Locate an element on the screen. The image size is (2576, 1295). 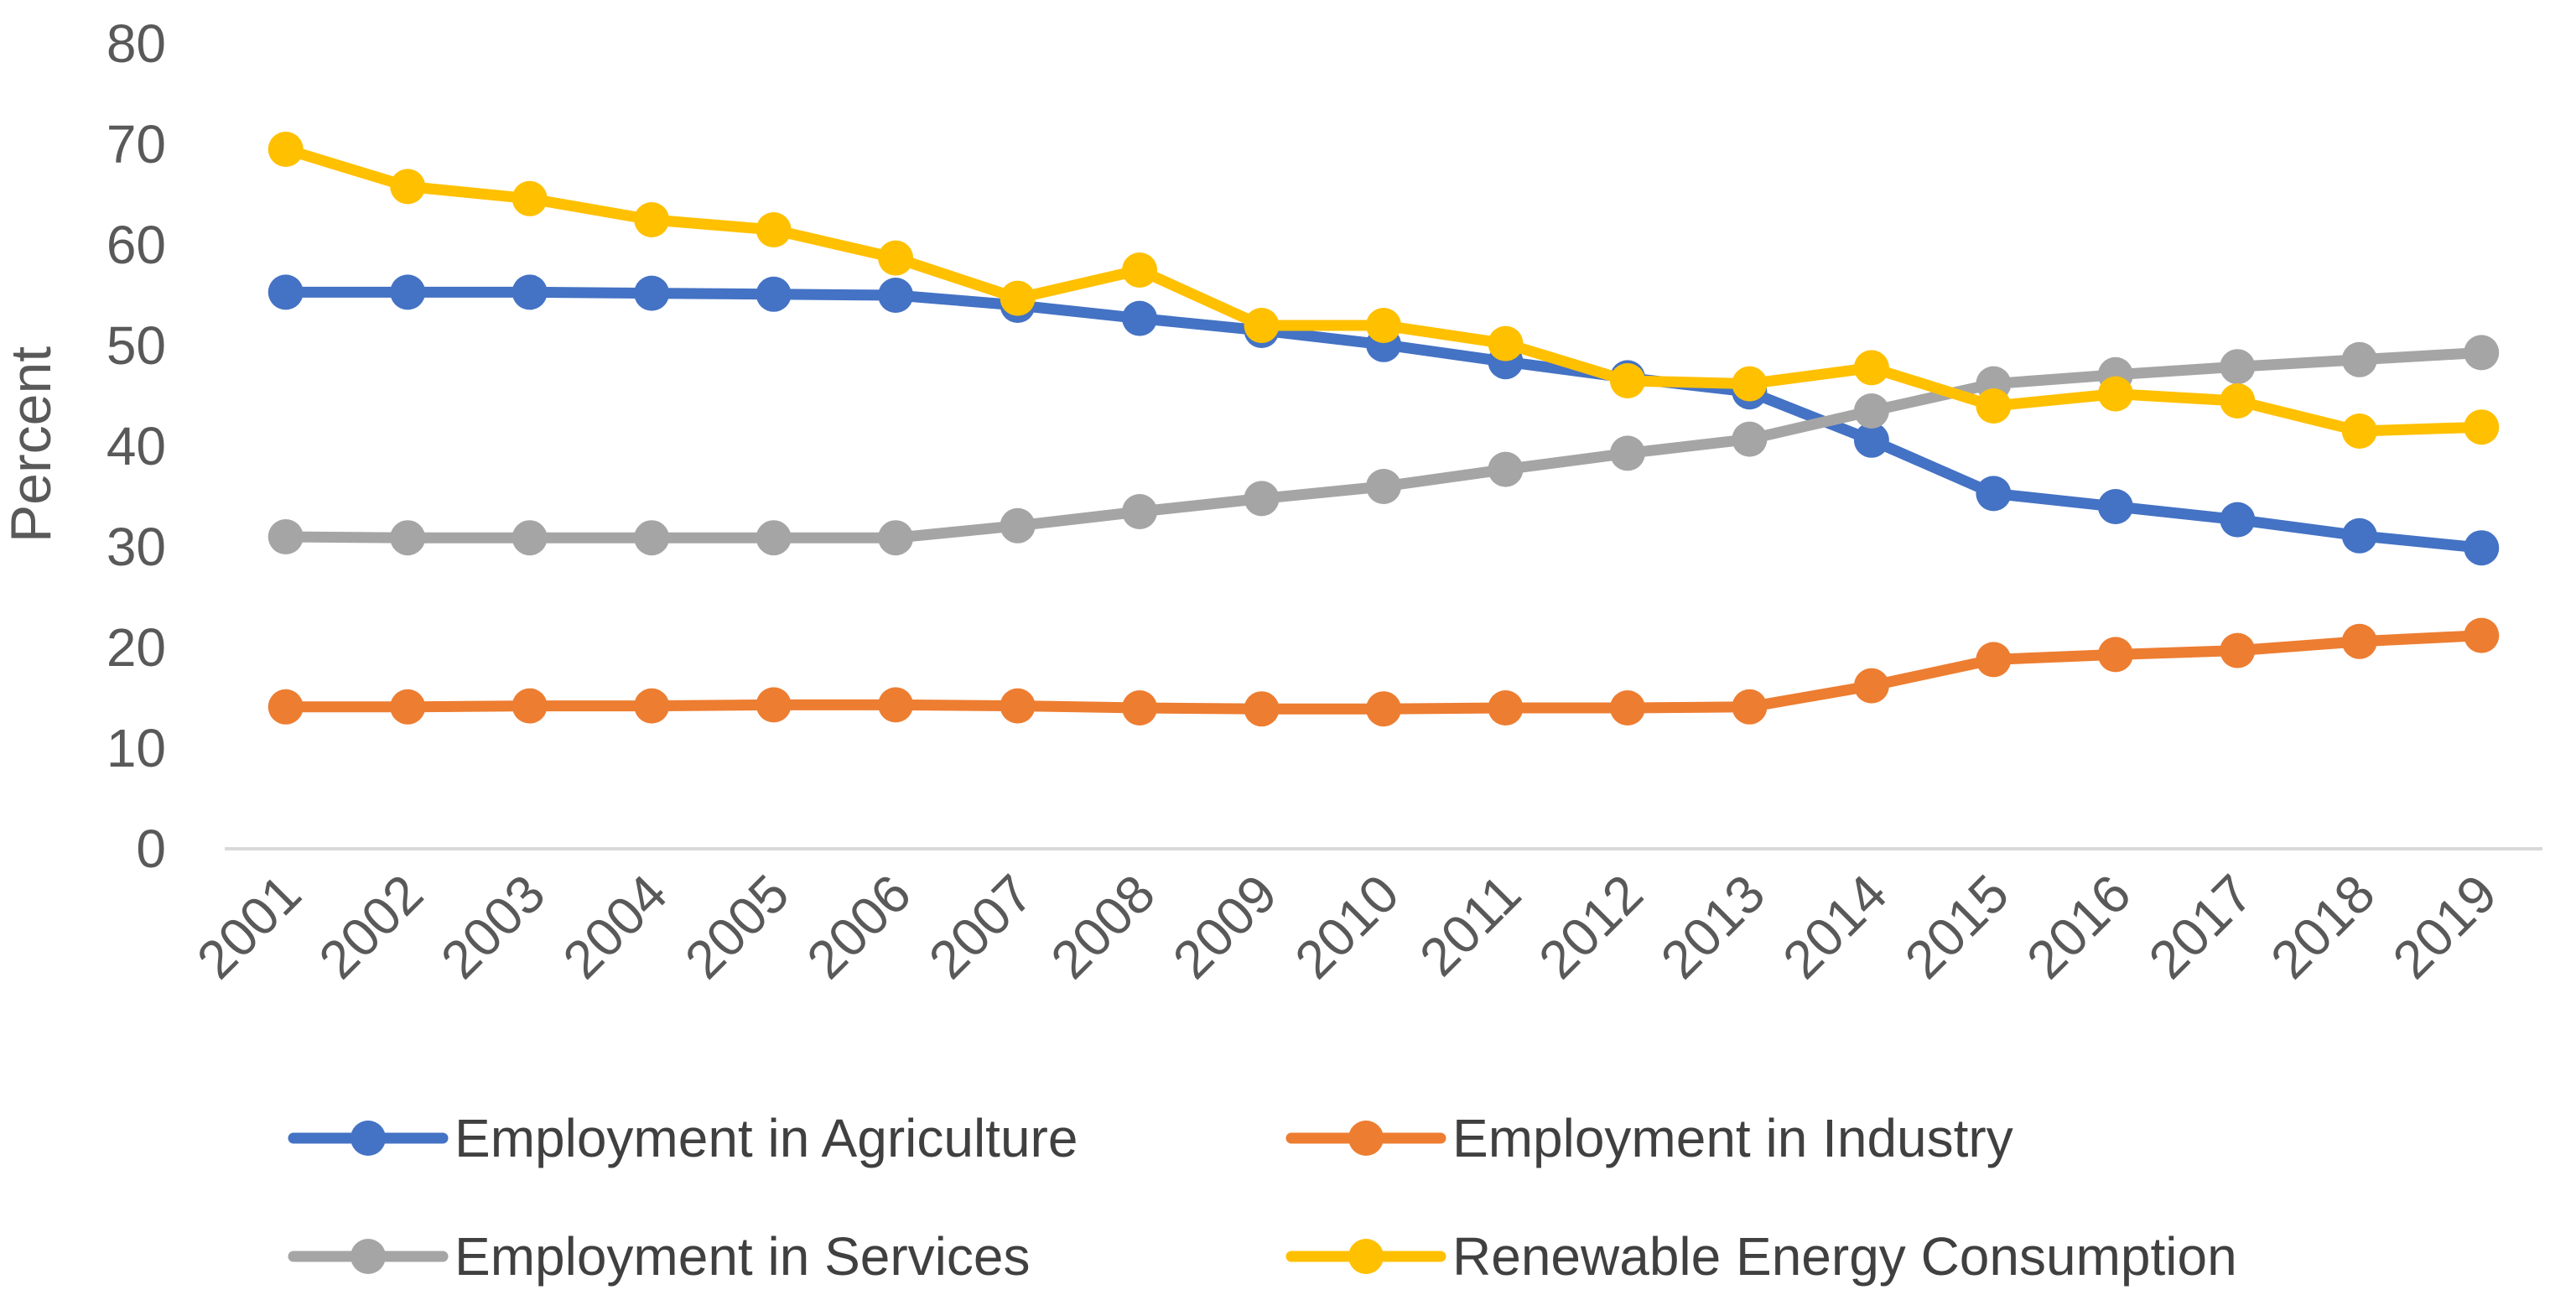
legend-item: Renewable Energy Consumption is located at coordinates (1761, 1256).